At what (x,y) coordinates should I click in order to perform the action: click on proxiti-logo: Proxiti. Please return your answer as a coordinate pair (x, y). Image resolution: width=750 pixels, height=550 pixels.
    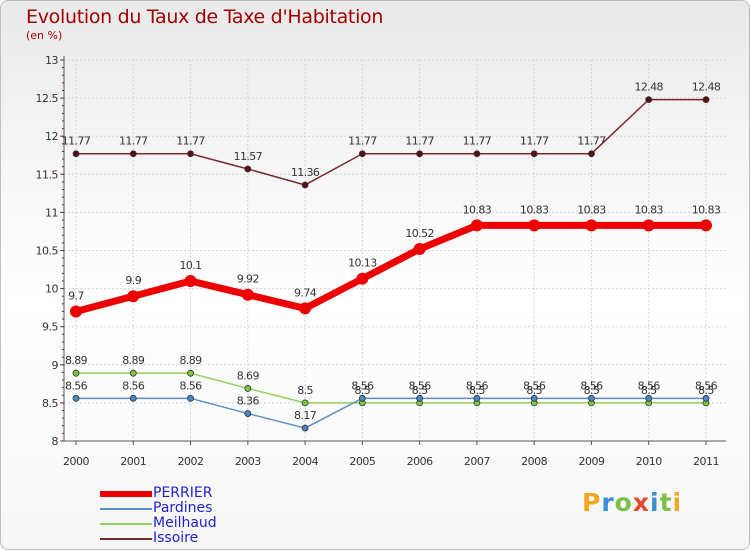
    Looking at the image, I should click on (632, 502).